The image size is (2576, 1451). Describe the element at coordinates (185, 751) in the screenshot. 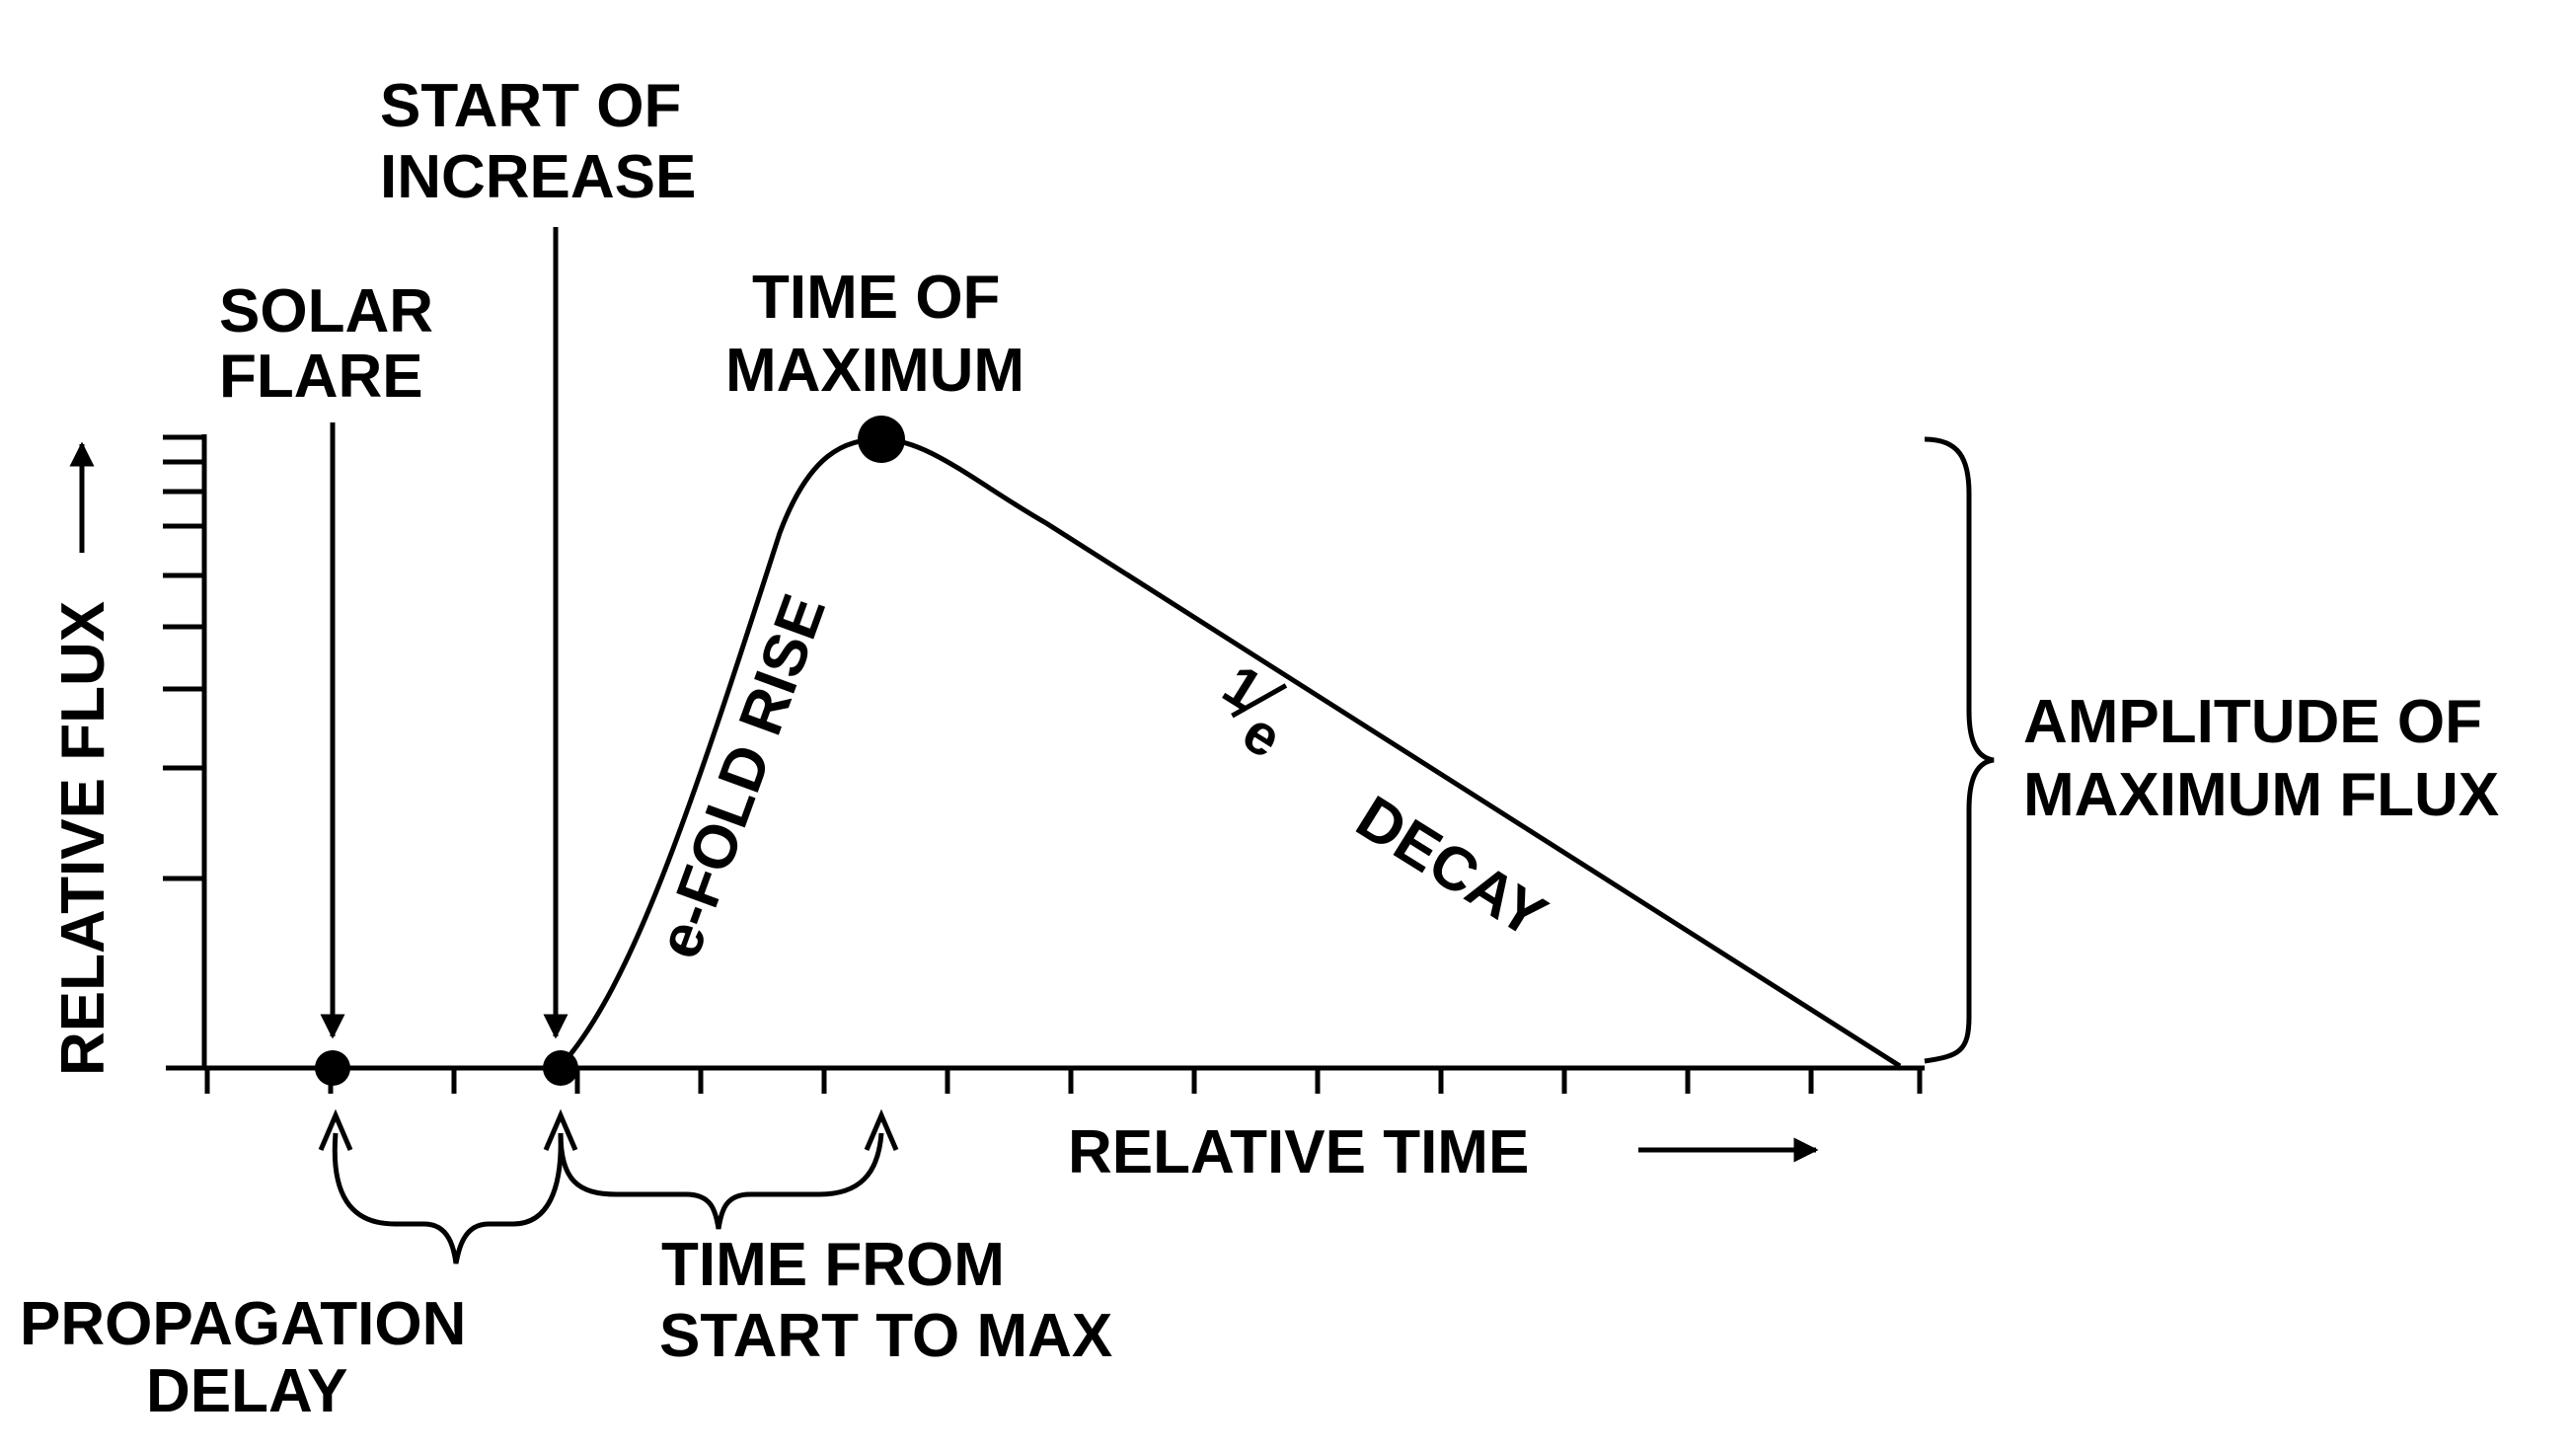

I see `y-axis` at that location.